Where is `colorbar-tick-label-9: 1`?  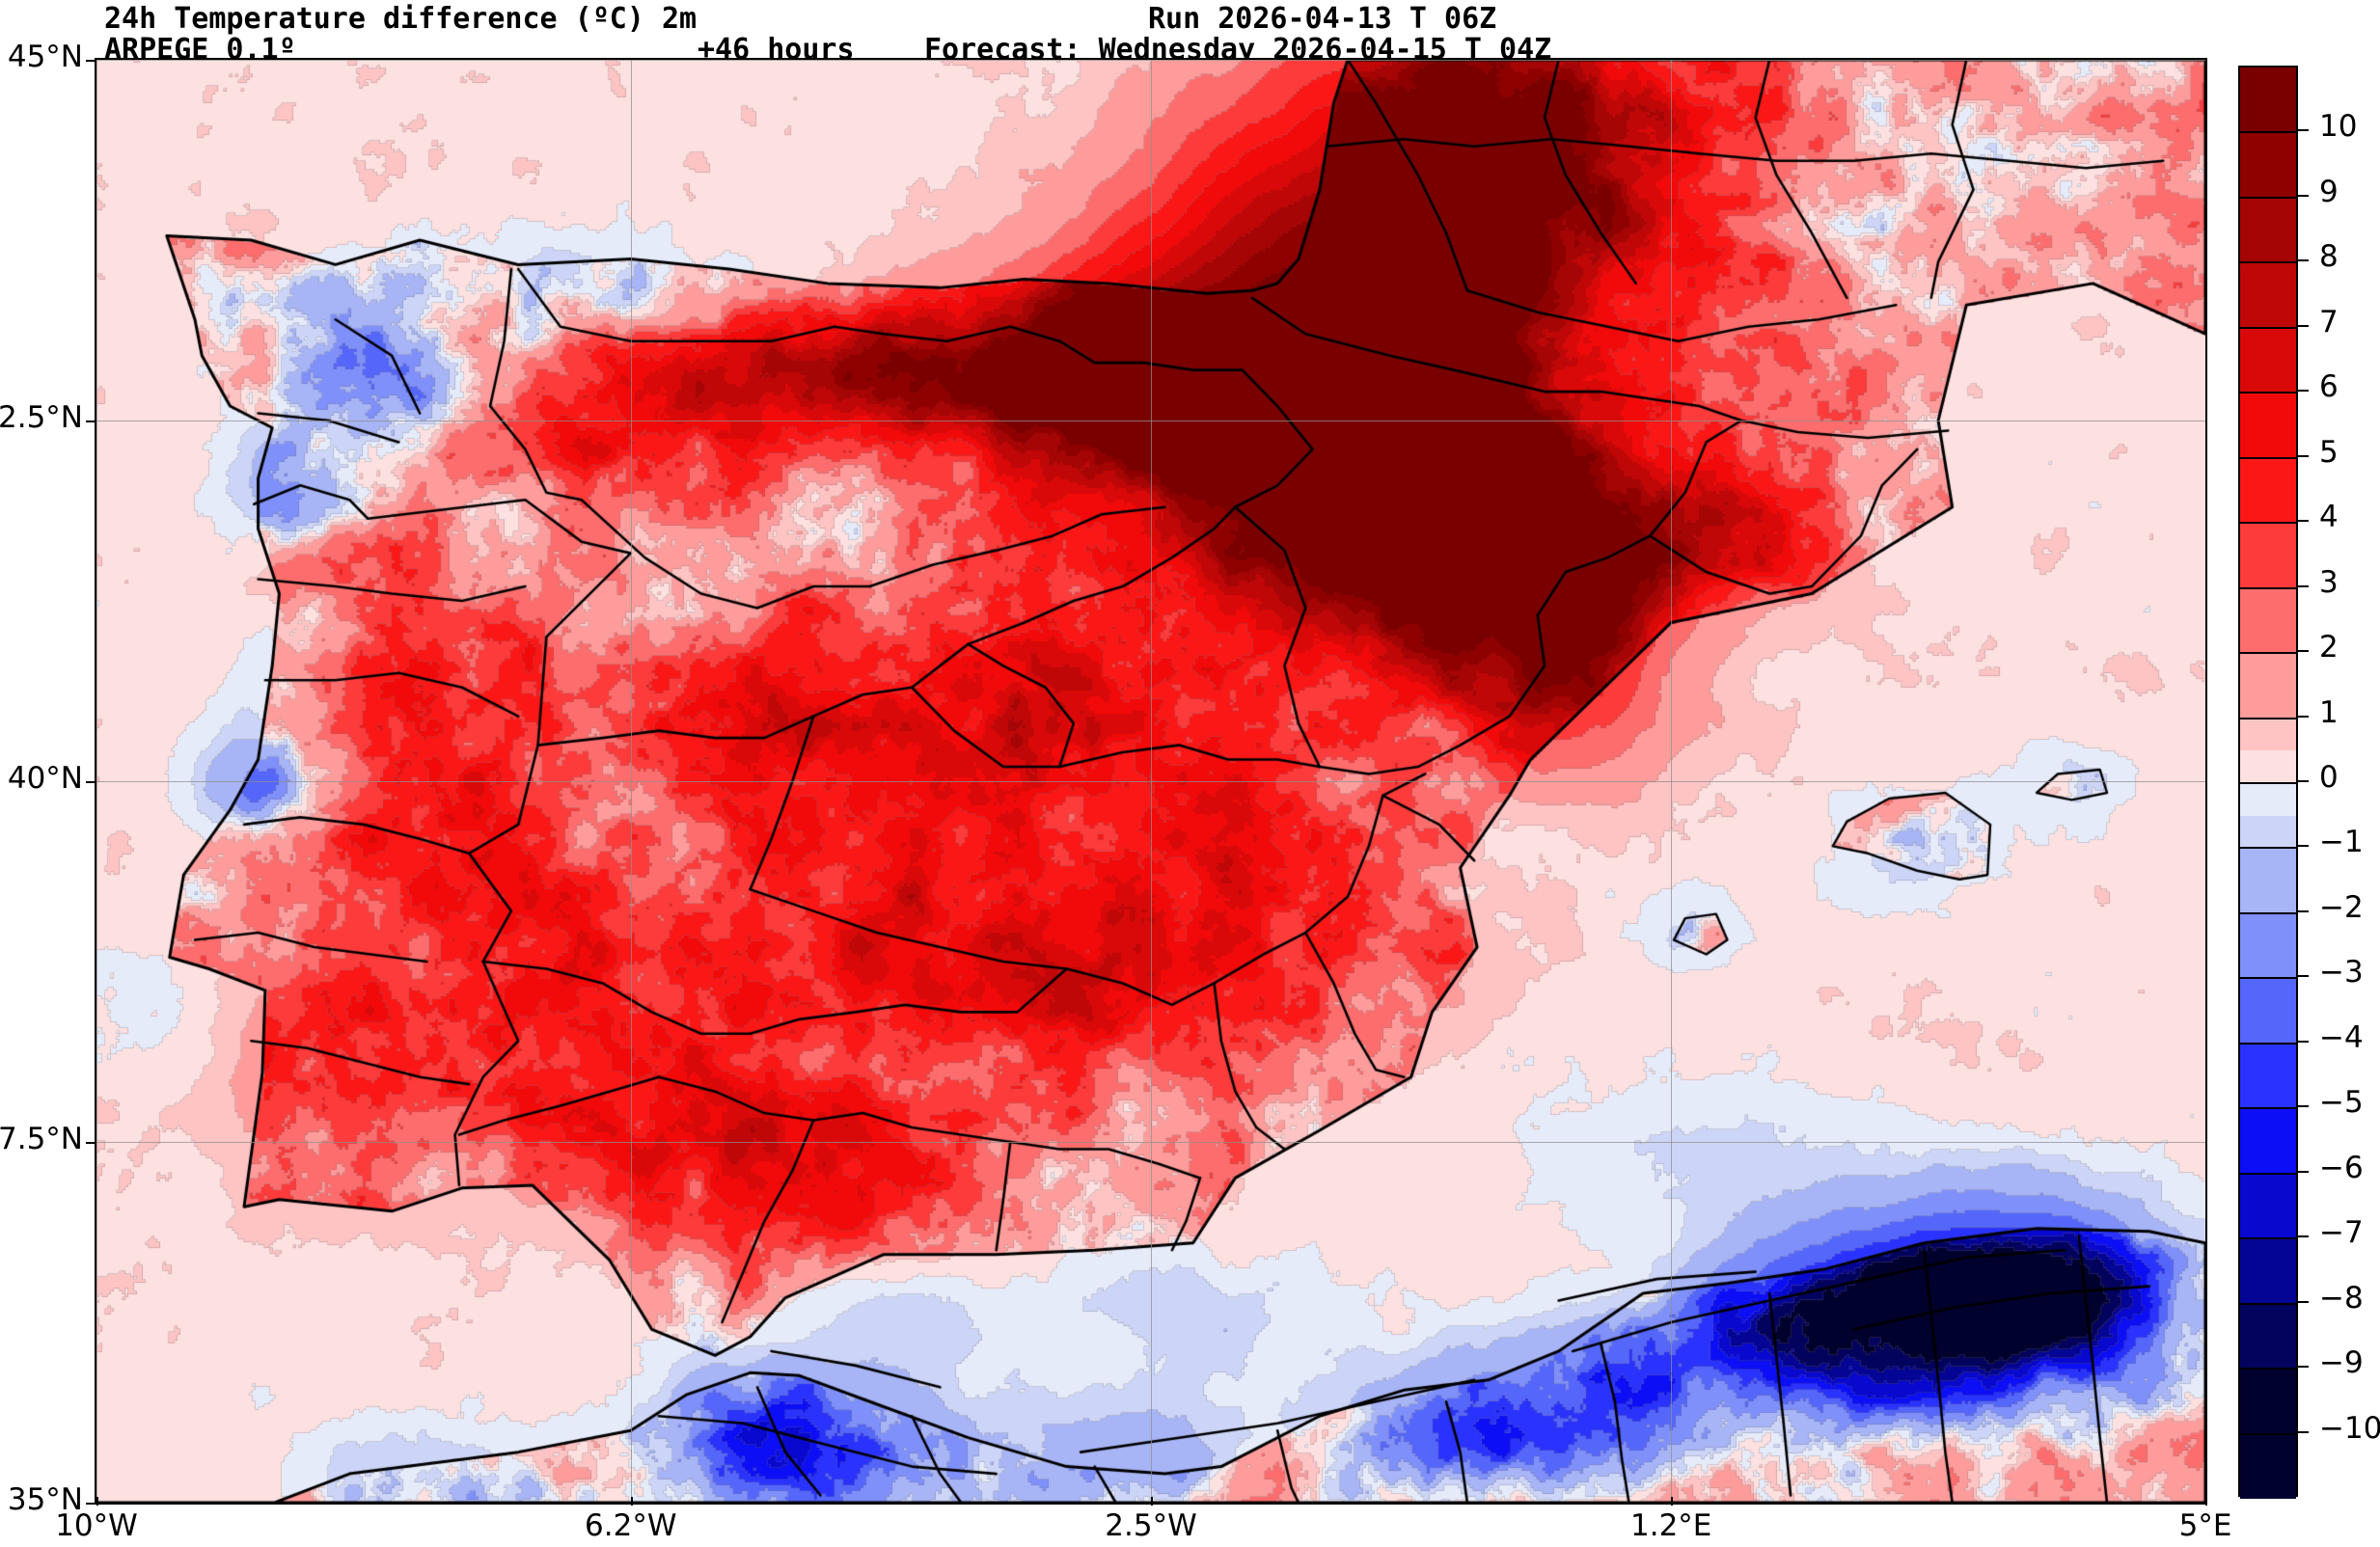 colorbar-tick-label-9: 1 is located at coordinates (2329, 712).